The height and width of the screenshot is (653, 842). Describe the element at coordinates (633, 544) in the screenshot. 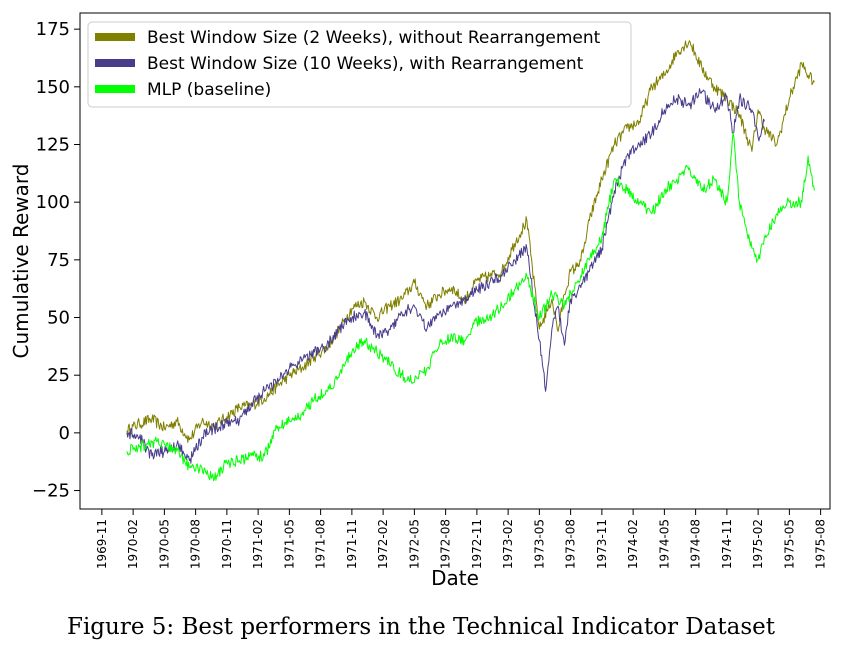

I see `x-tick-label: 1974-02` at that location.